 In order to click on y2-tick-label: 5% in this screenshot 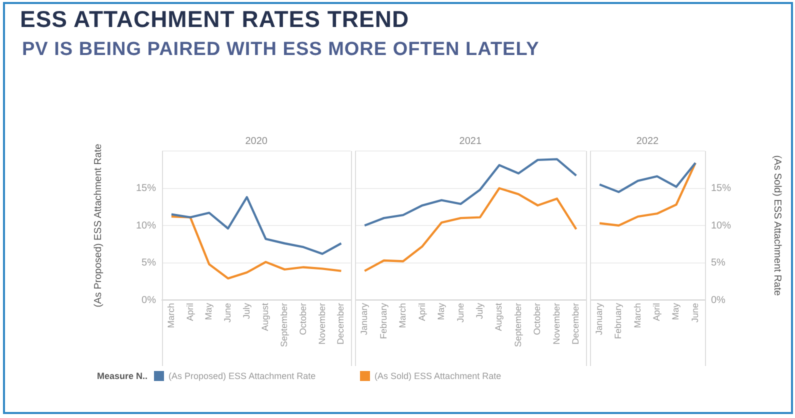, I will do `click(718, 263)`.